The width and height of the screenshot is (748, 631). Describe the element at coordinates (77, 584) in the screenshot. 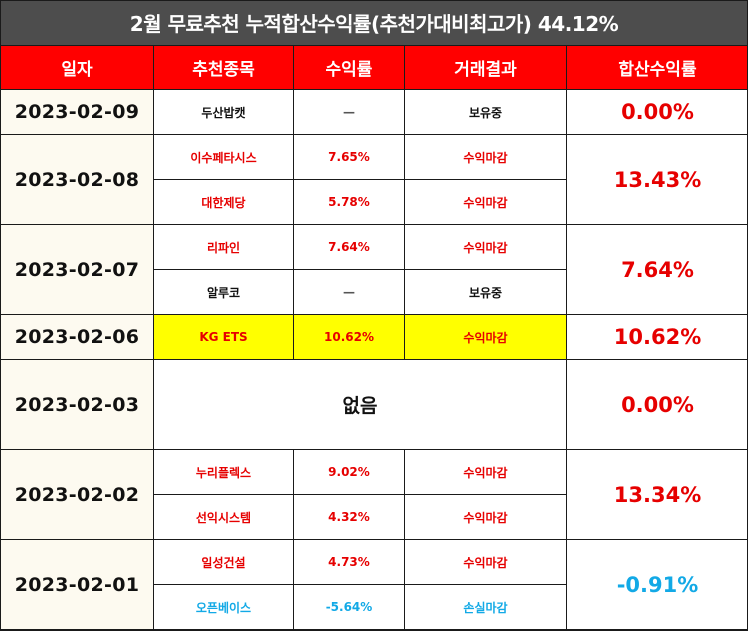

I see `date-cell: 2023-02-01` at that location.